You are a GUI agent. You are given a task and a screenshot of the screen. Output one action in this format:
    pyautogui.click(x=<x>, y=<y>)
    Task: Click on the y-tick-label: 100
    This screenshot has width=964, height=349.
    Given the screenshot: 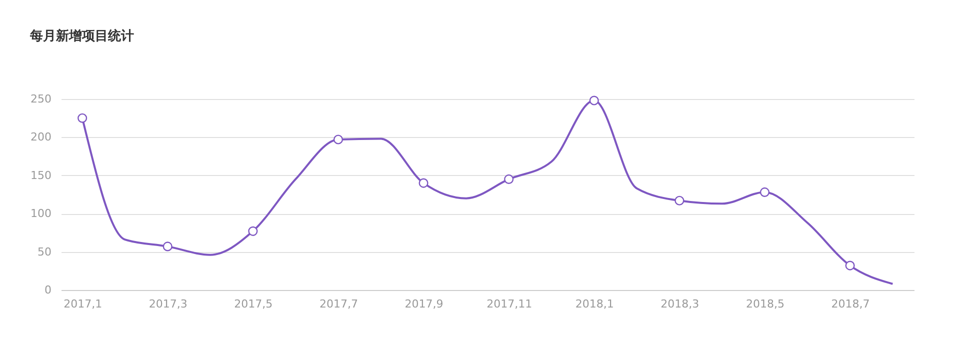 What is the action you would take?
    pyautogui.click(x=41, y=213)
    